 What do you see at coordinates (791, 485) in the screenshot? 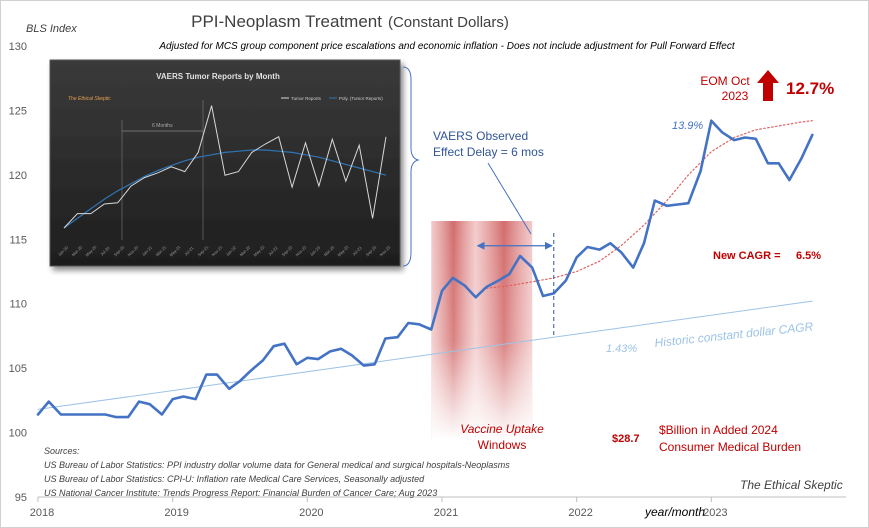
I see `brand-signature: The Ethical Skeptic` at bounding box center [791, 485].